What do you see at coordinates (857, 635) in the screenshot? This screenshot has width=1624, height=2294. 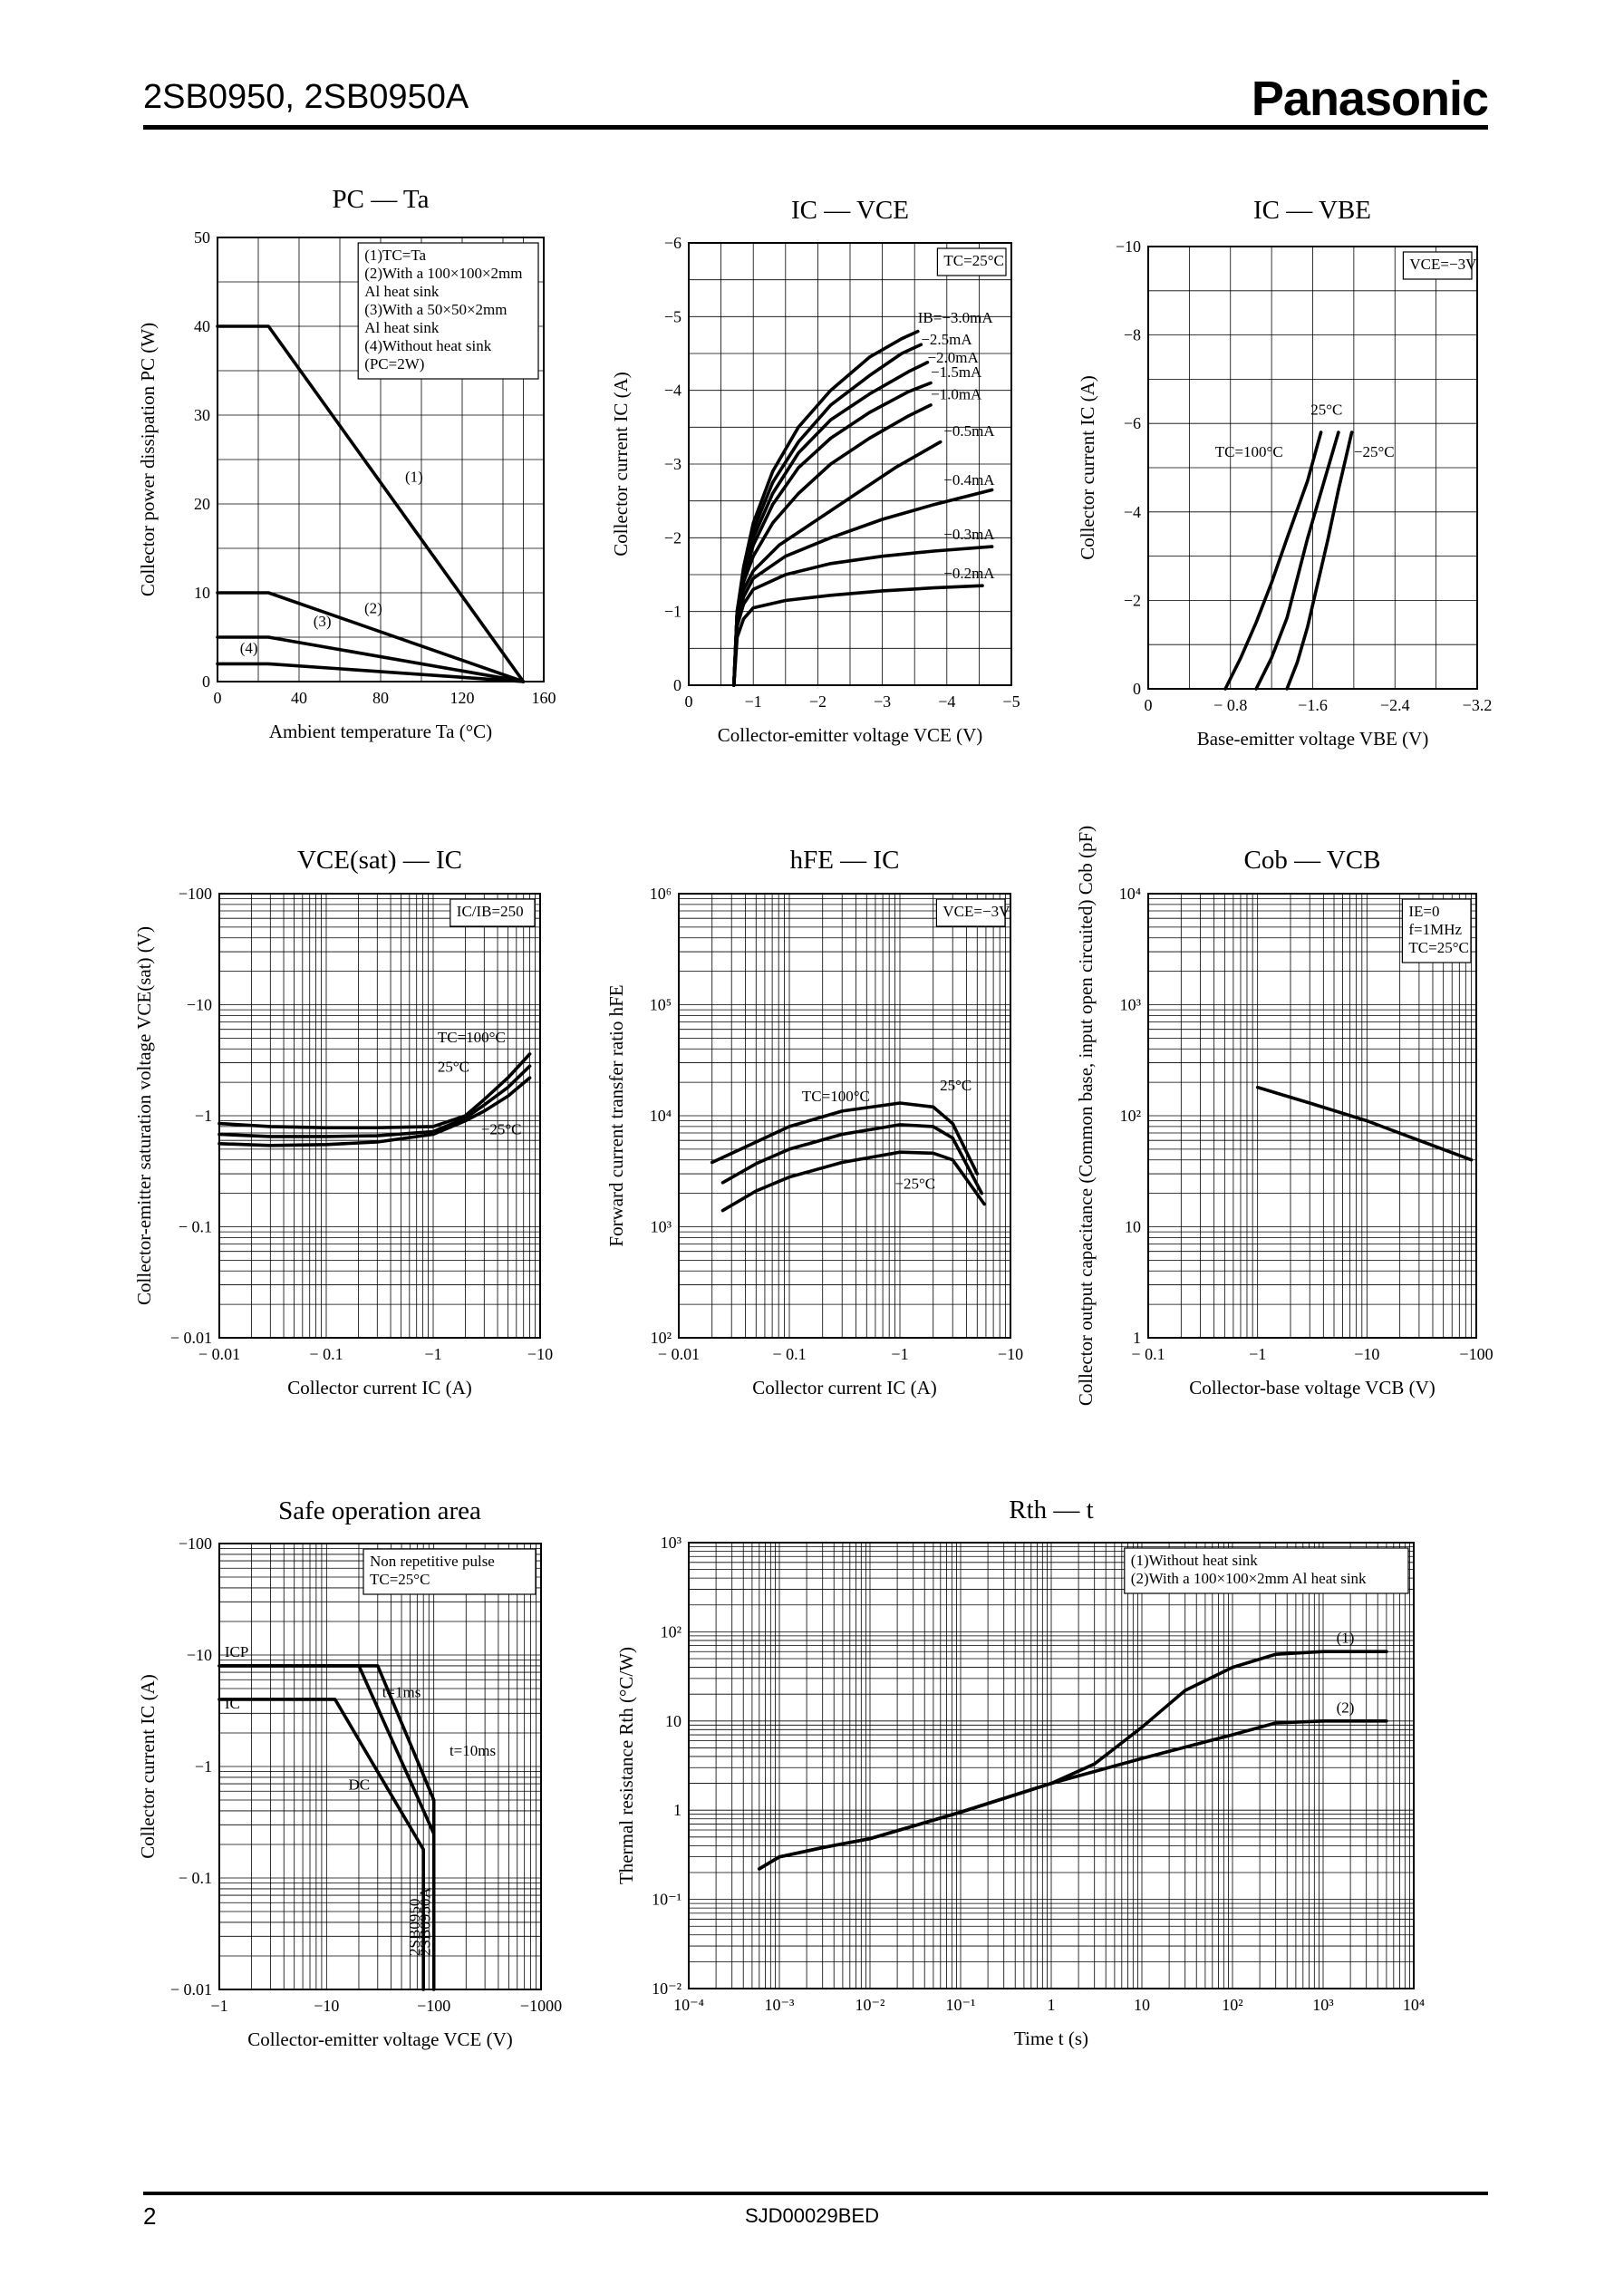 I see `series-line-0-2ma` at bounding box center [857, 635].